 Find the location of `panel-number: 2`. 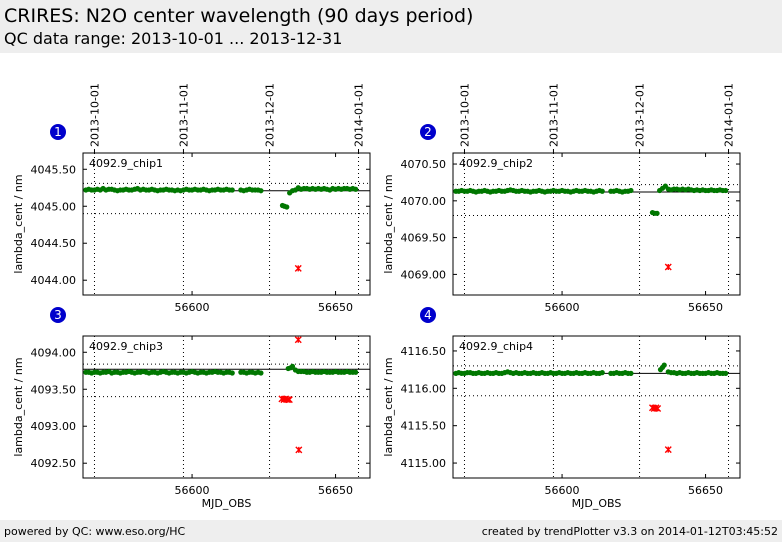

panel-number: 2 is located at coordinates (428, 132).